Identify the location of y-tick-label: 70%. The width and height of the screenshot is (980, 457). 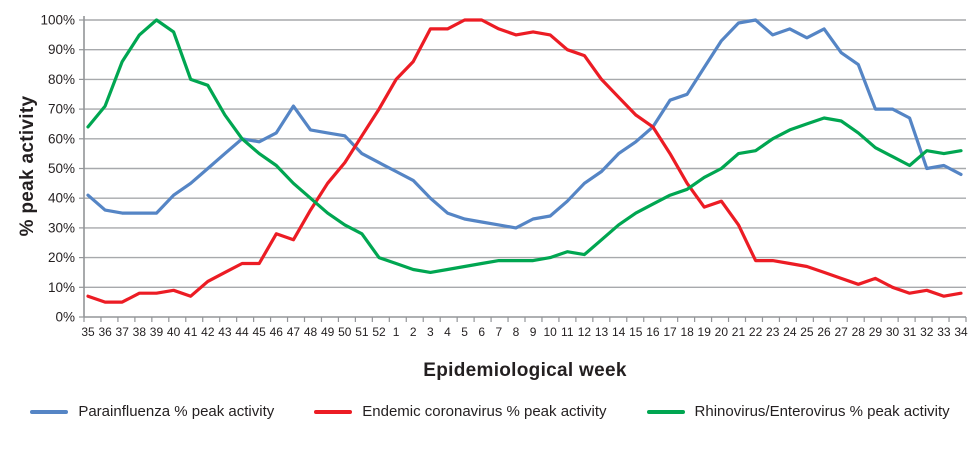
(61, 109).